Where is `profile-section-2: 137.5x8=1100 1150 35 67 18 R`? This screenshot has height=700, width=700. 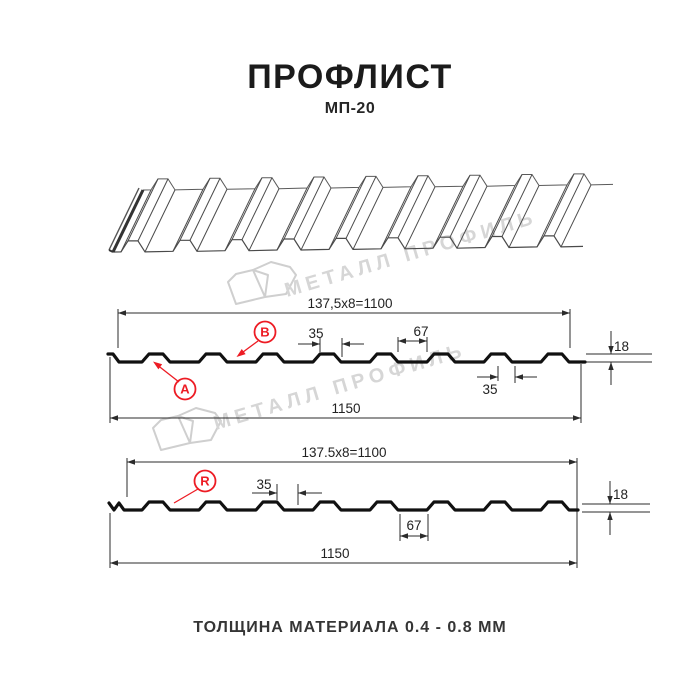 profile-section-2: 137.5x8=1100 1150 35 67 18 R is located at coordinates (378, 506).